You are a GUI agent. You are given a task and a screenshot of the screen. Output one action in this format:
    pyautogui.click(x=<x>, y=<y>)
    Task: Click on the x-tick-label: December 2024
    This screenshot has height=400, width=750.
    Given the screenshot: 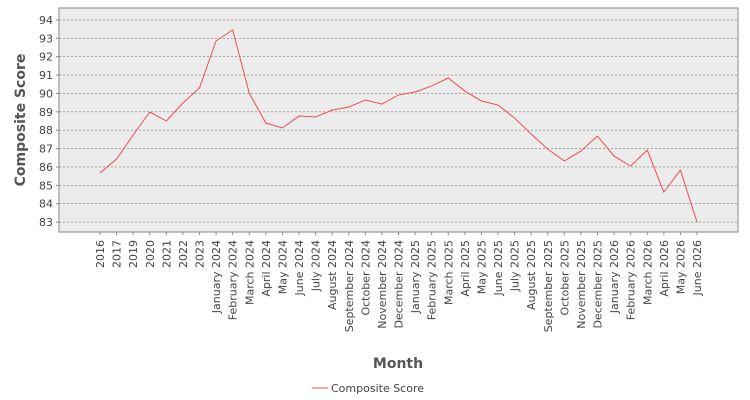 What is the action you would take?
    pyautogui.click(x=399, y=284)
    